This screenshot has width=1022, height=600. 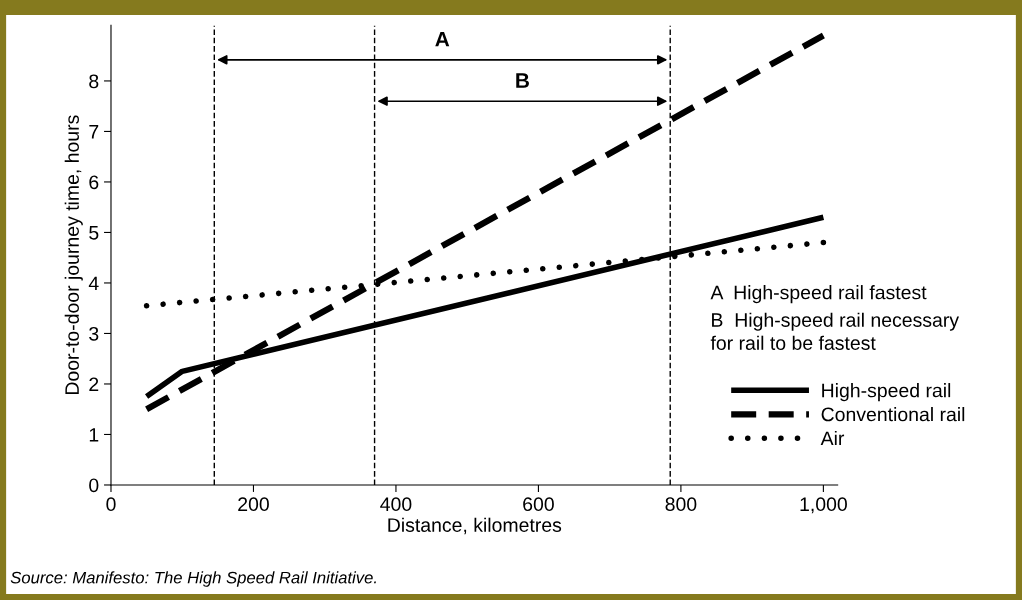 I want to click on source-note: Source: Manifesto: The High Speed Rail Initiative., so click(x=193, y=579).